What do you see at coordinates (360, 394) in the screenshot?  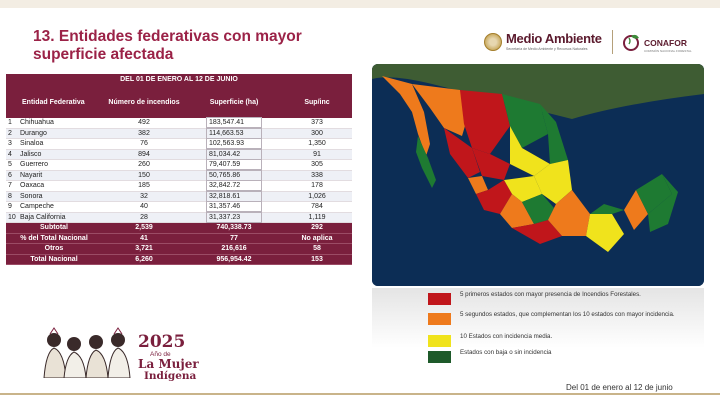 I see `footer-divider` at bounding box center [360, 394].